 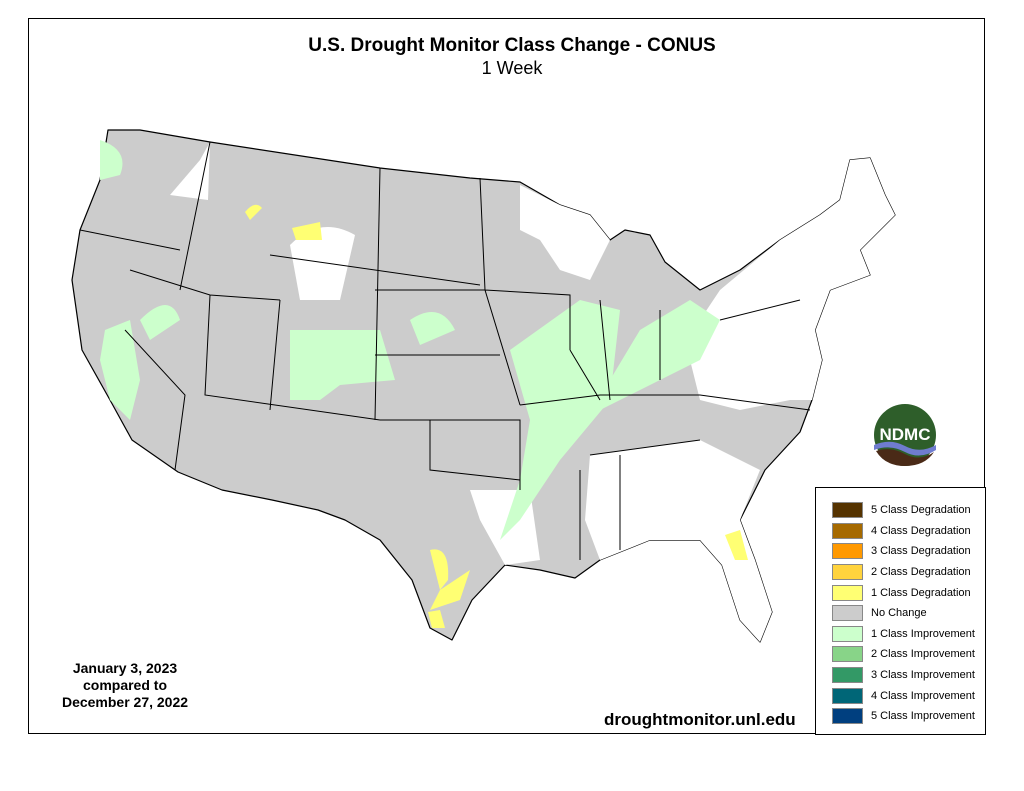 I want to click on legend-item: 3 Class Improvement, so click(x=908, y=675).